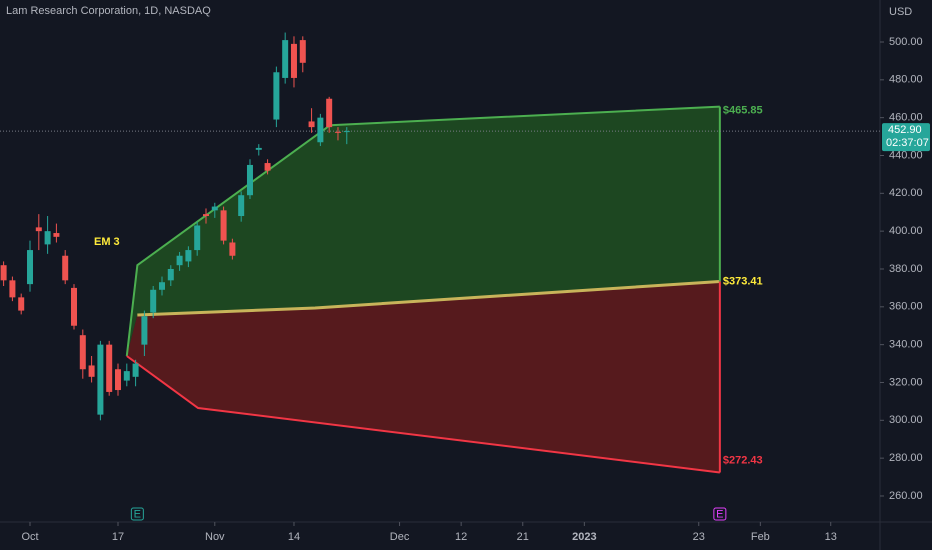  What do you see at coordinates (743, 110) in the screenshot?
I see `em-upper-label: $465.85` at bounding box center [743, 110].